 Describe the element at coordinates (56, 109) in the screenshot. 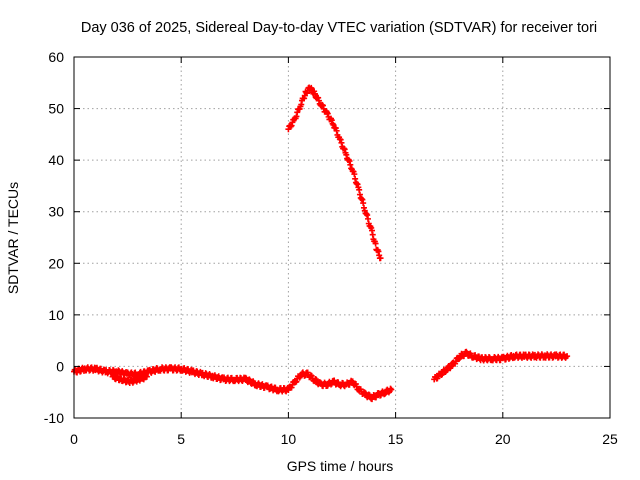

I see `y-tick-label: 50` at that location.